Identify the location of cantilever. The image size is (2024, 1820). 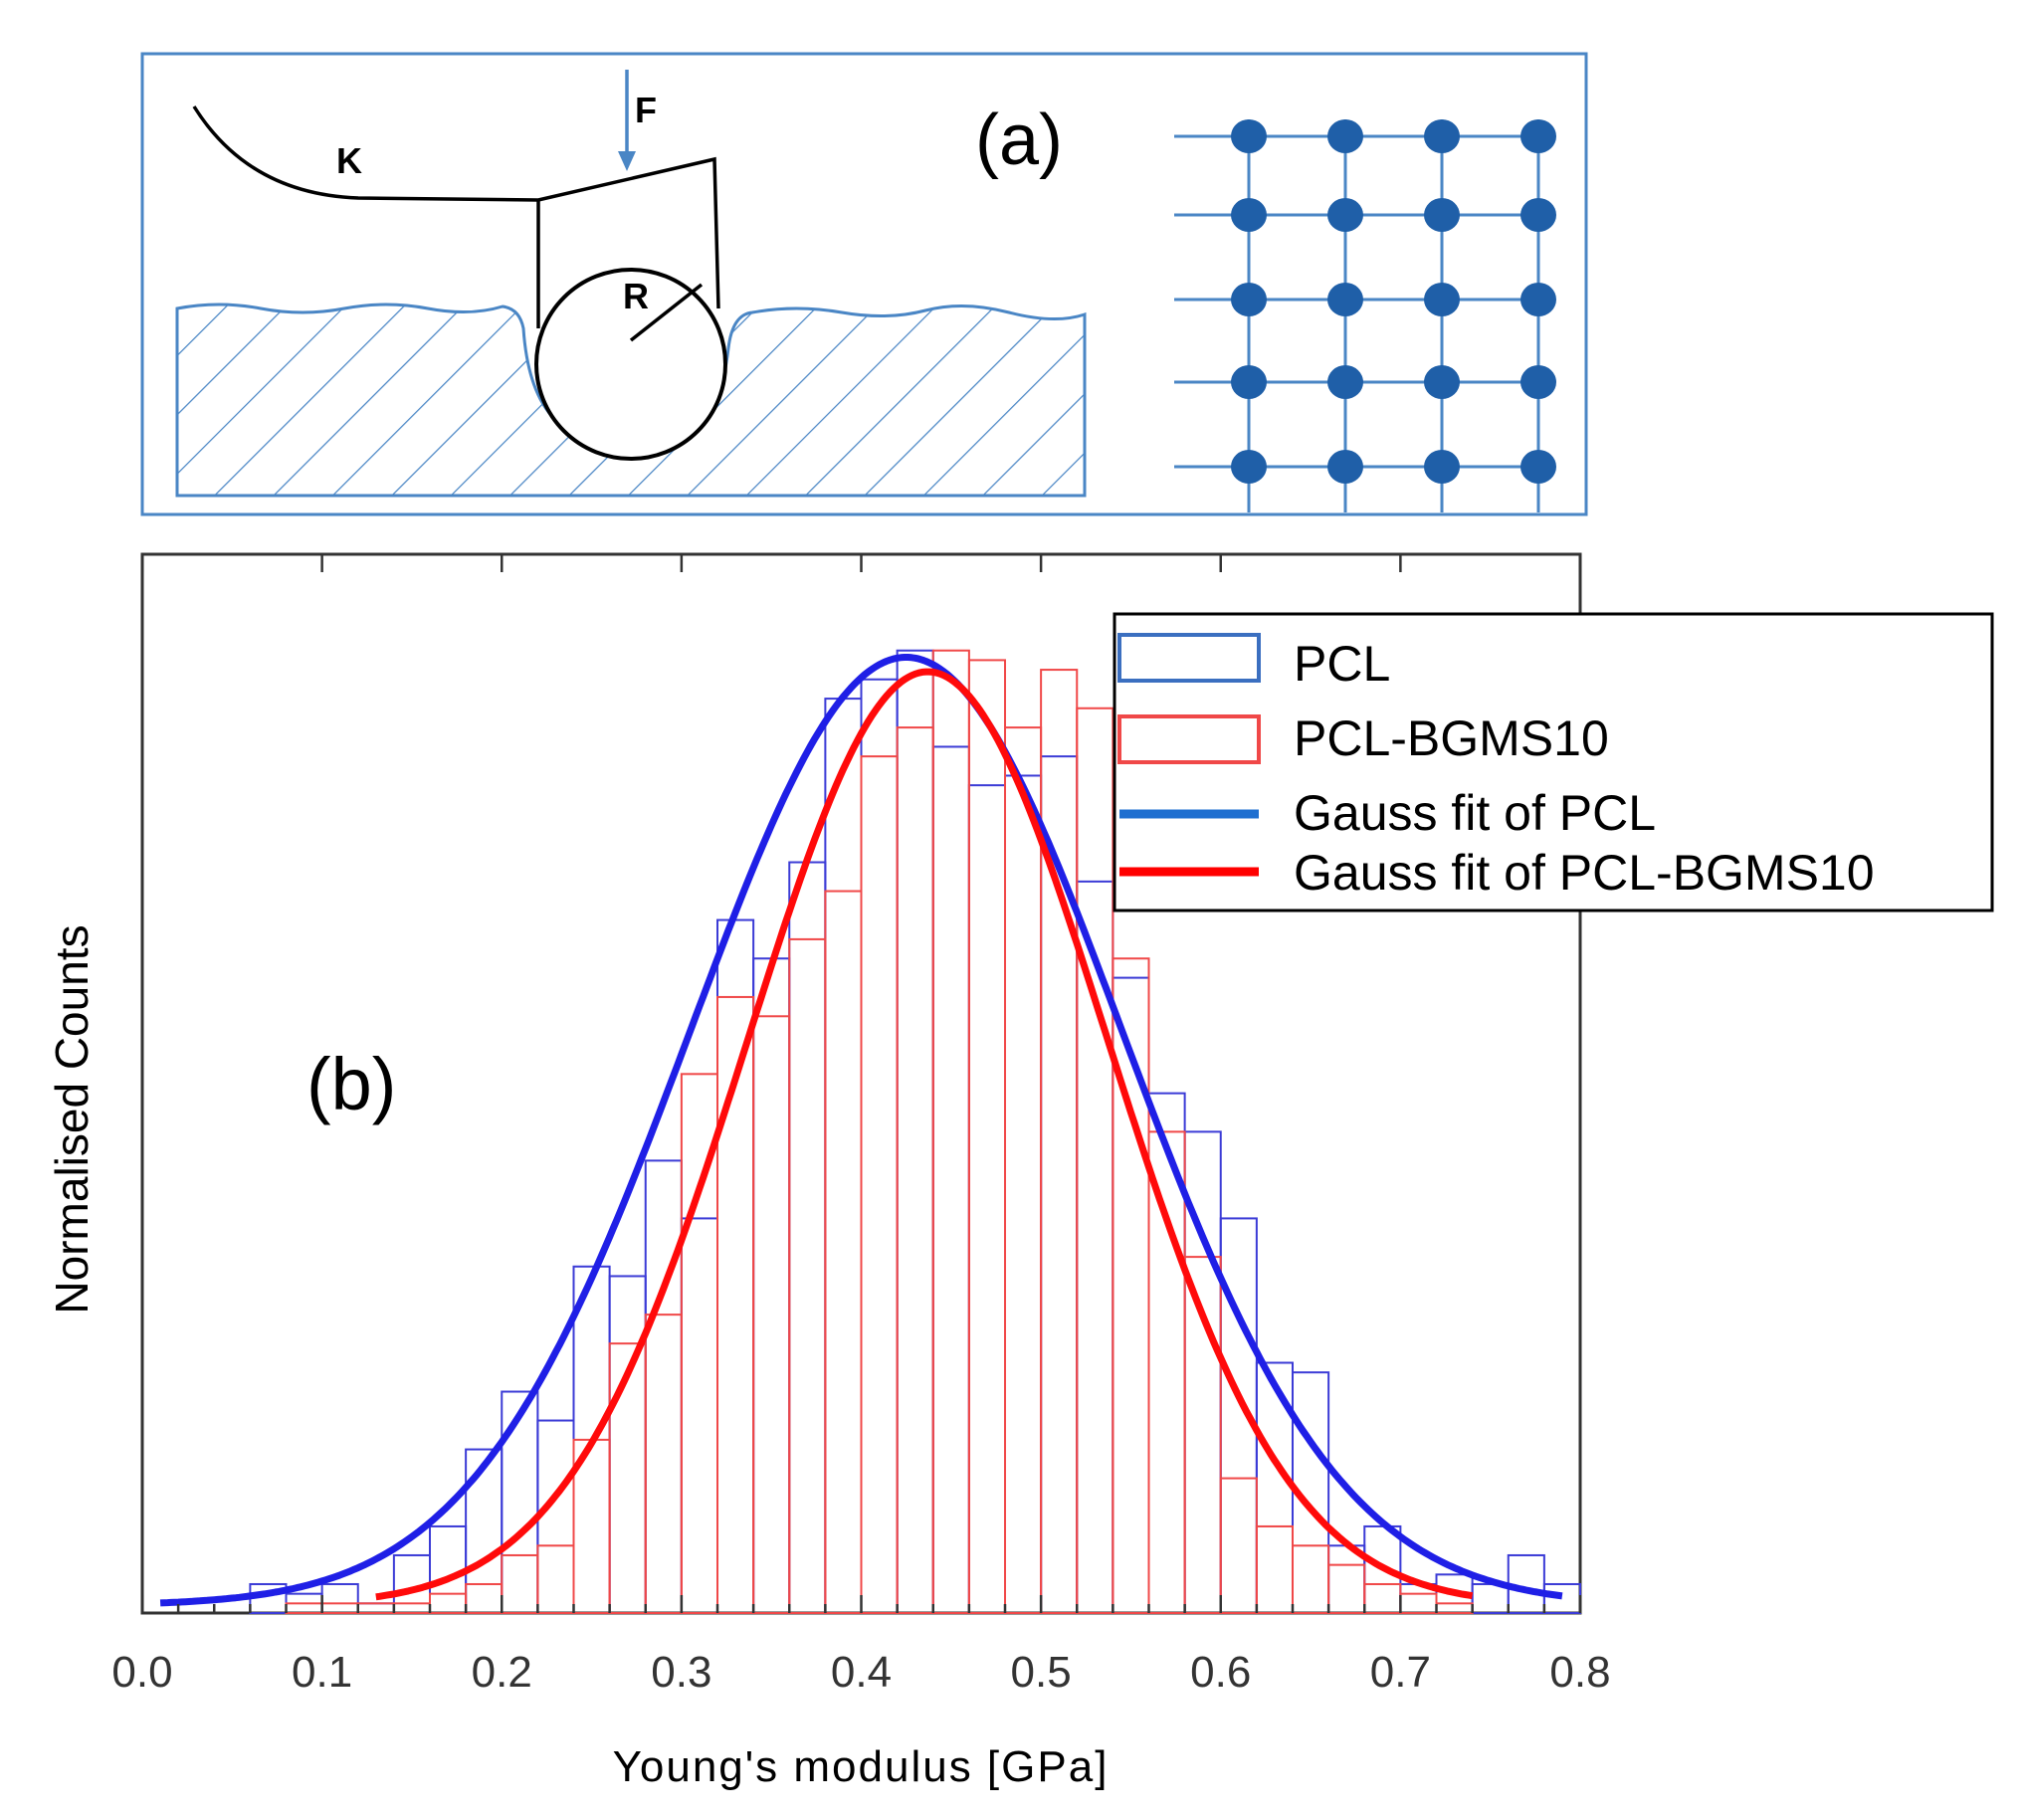
(456, 207).